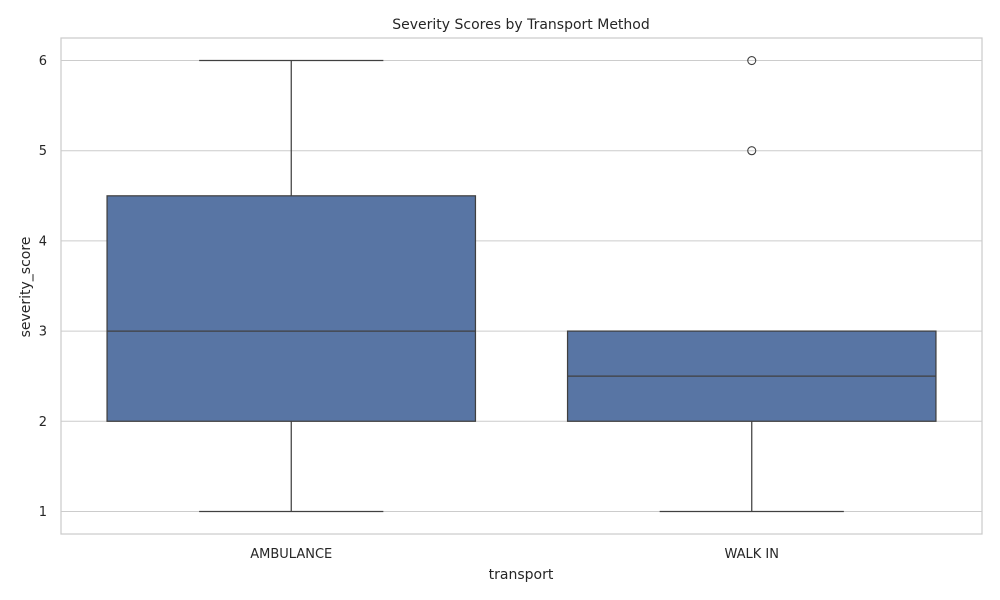 Image resolution: width=1000 pixels, height=600 pixels. What do you see at coordinates (521, 575) in the screenshot?
I see `x-axis-label: transport` at bounding box center [521, 575].